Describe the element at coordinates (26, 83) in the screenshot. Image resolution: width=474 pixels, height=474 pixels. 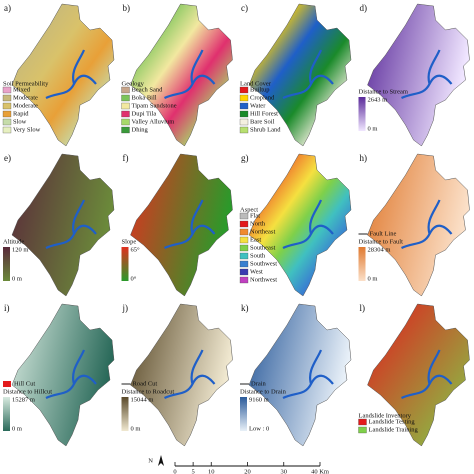
I see `legend-title: Soil Permeability` at that location.